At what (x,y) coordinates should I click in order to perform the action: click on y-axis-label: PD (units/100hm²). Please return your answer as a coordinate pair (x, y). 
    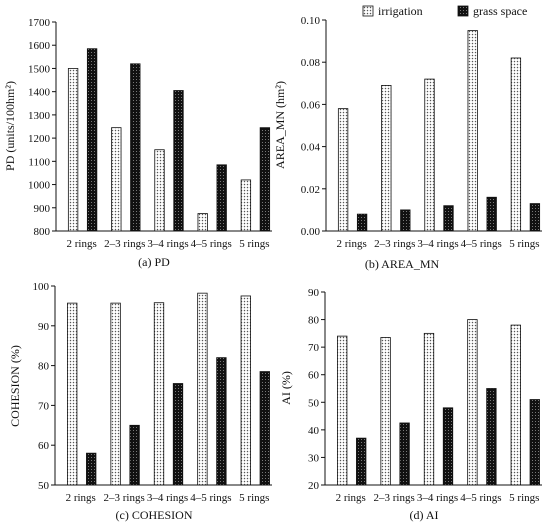
    Looking at the image, I should click on (10, 126).